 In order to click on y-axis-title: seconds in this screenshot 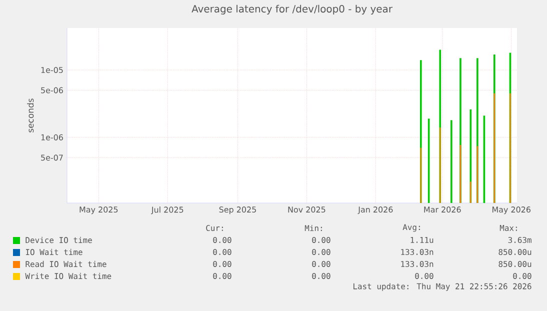, I will do `click(30, 115)`.